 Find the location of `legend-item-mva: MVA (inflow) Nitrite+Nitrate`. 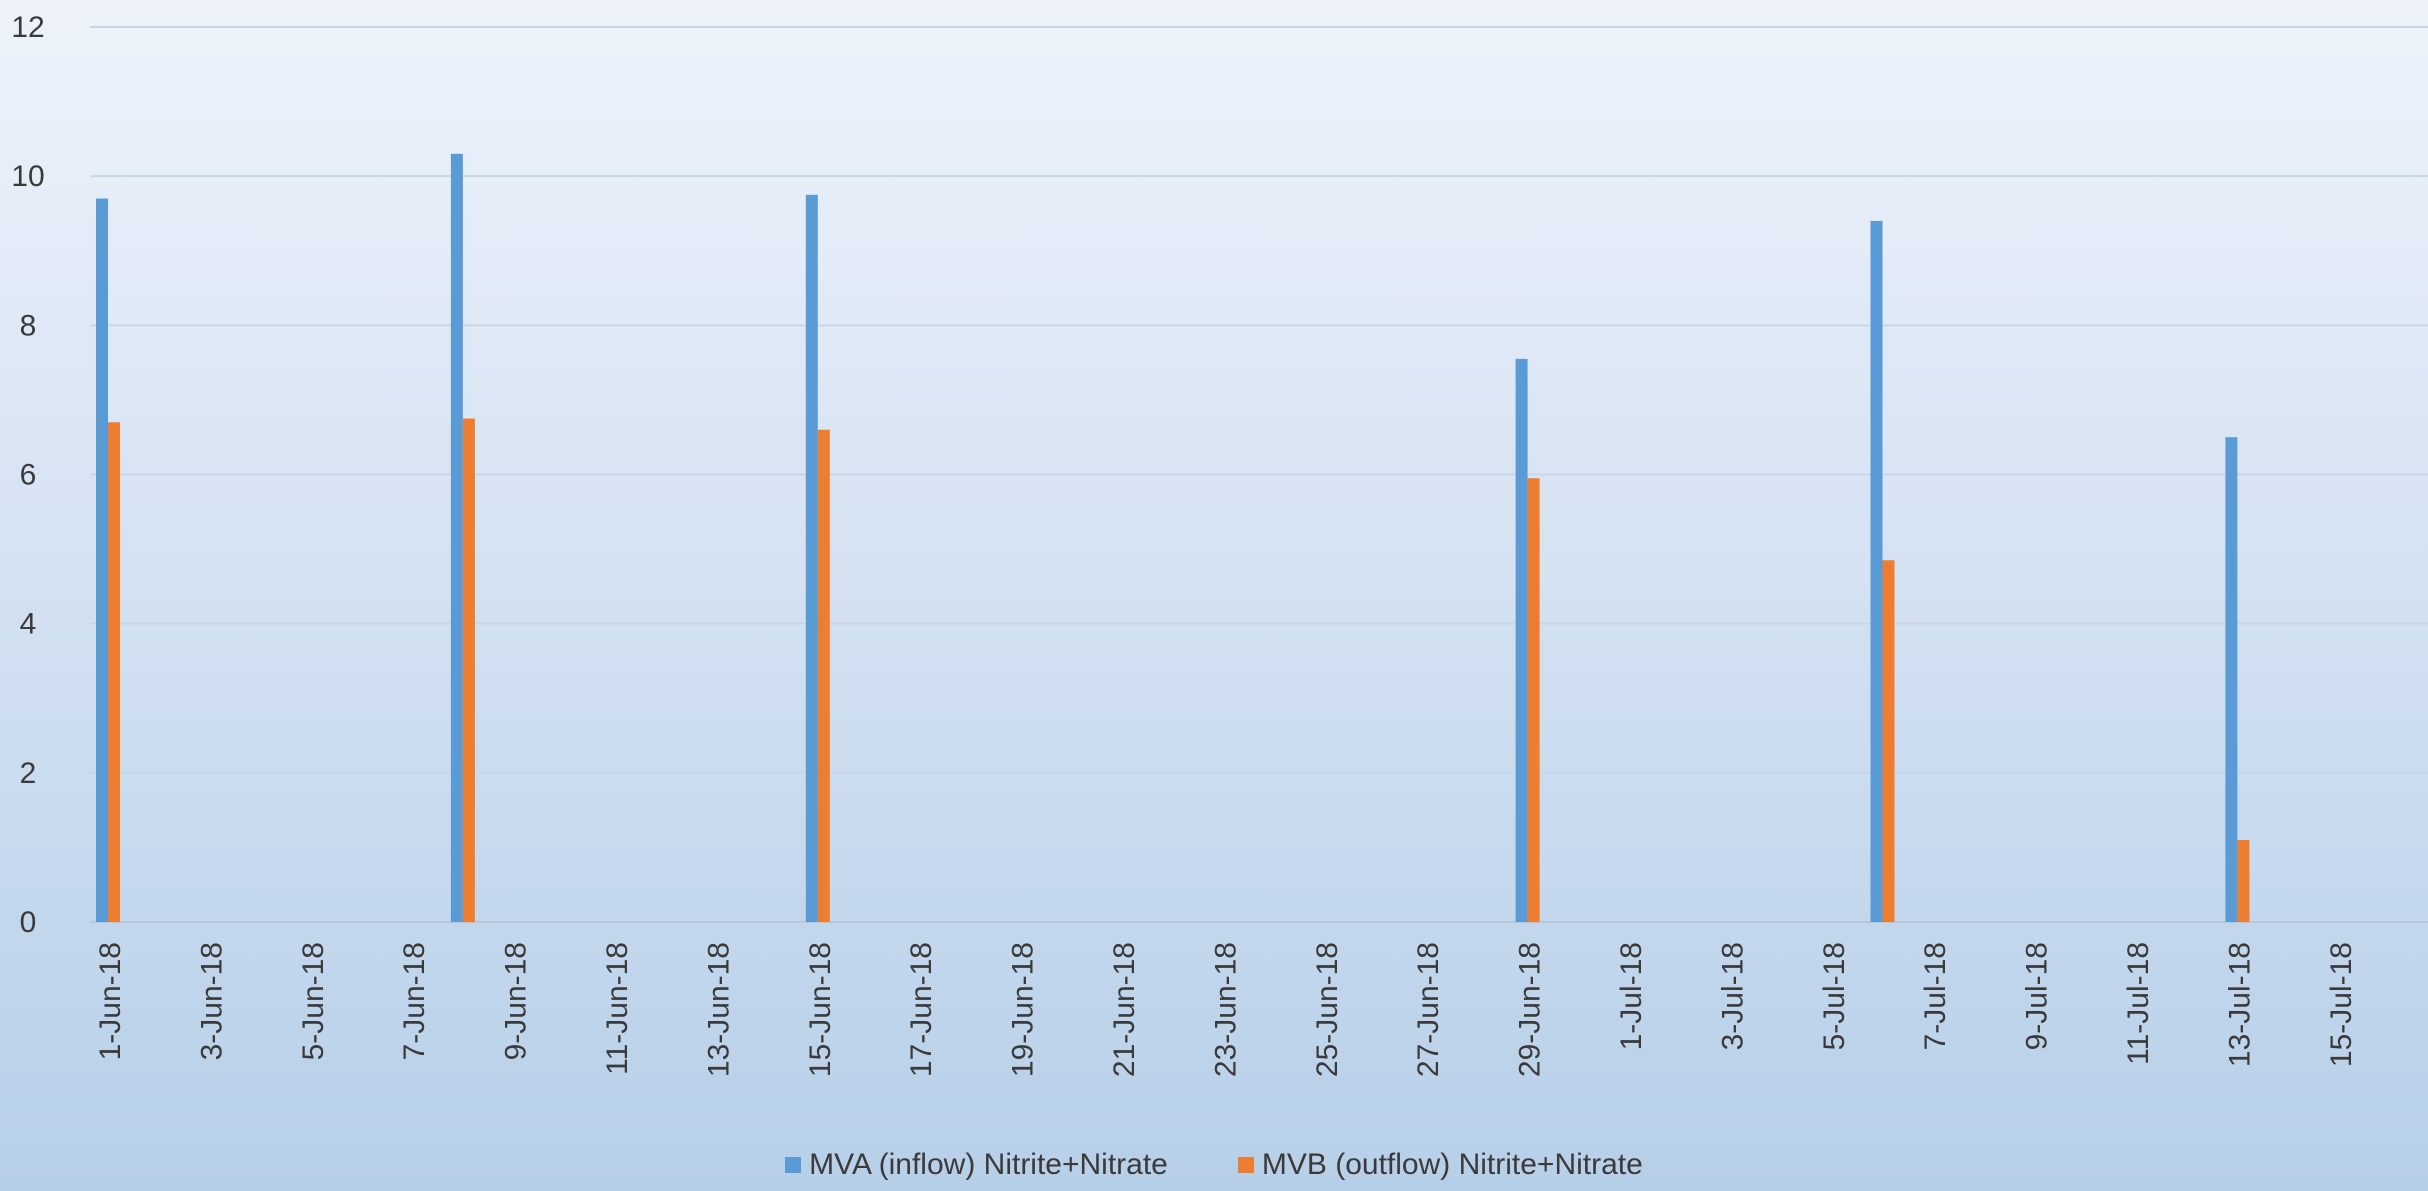

legend-item-mva: MVA (inflow) Nitrite+Nitrate is located at coordinates (976, 1165).